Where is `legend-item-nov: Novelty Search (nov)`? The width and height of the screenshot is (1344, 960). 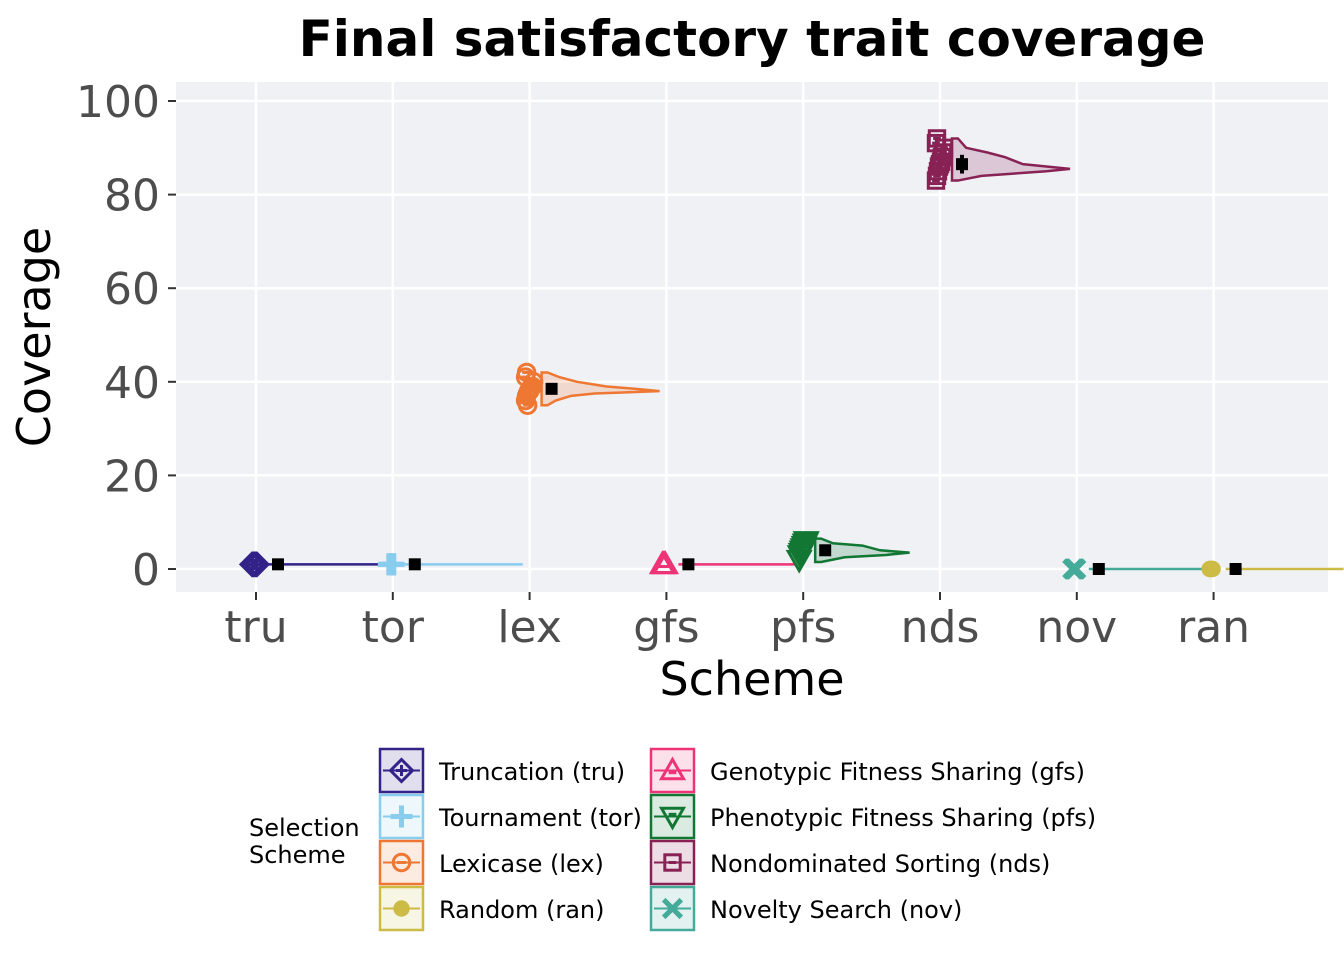
legend-item-nov: Novelty Search (nov) is located at coordinates (805, 908).